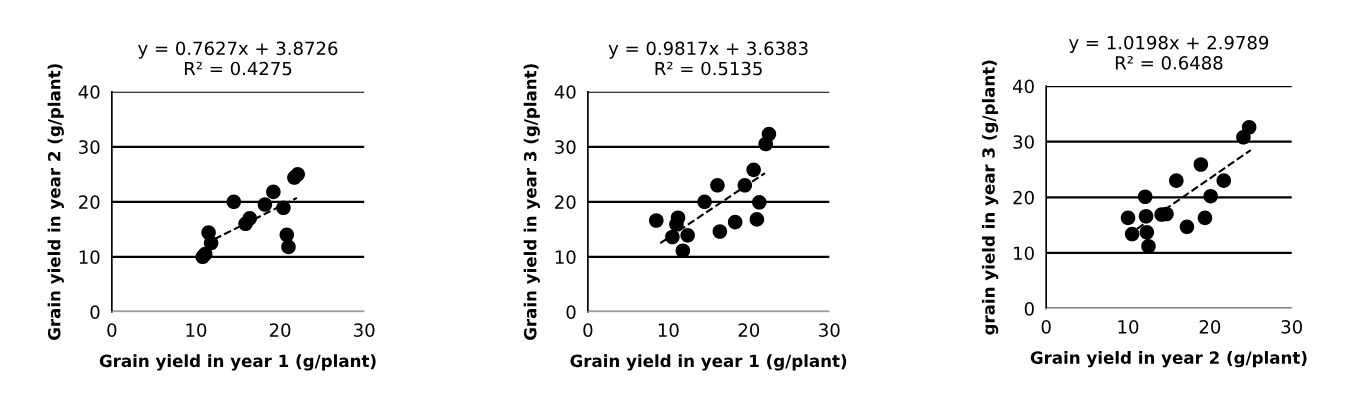 The width and height of the screenshot is (1364, 406). Describe the element at coordinates (55, 202) in the screenshot. I see `y-axis-title: Grain yield in year 2 (g/plant)` at that location.